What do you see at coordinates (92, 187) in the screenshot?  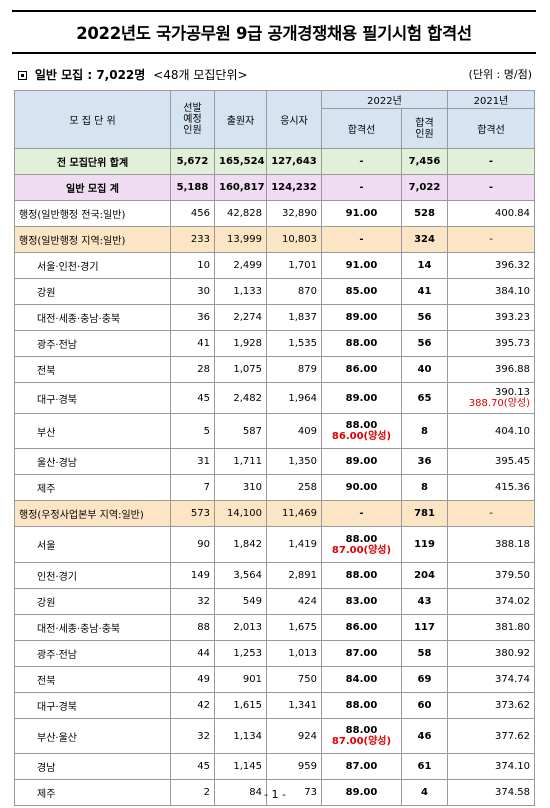 I see `unit-name: 일반 모집 계` at bounding box center [92, 187].